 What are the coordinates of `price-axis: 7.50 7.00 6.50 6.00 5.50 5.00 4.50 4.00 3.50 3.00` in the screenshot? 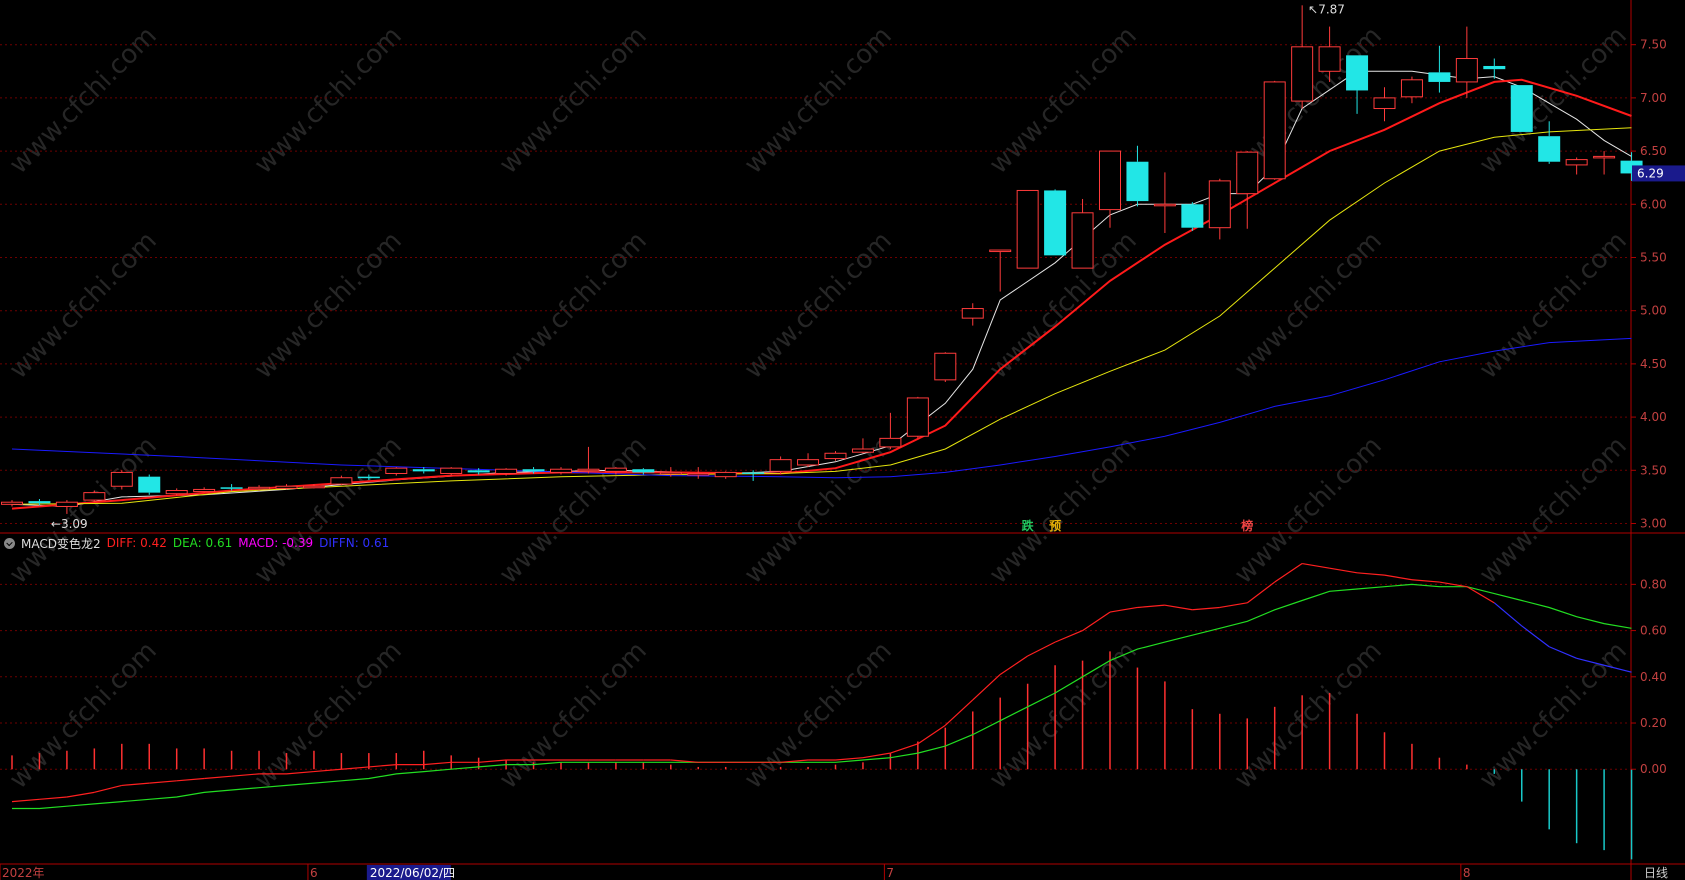 It's located at (1649, 284).